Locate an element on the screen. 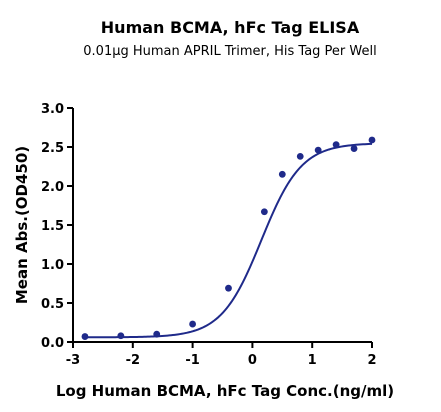 This screenshot has width=441, height=412. y-tick-label: 1.0 is located at coordinates (52, 265).